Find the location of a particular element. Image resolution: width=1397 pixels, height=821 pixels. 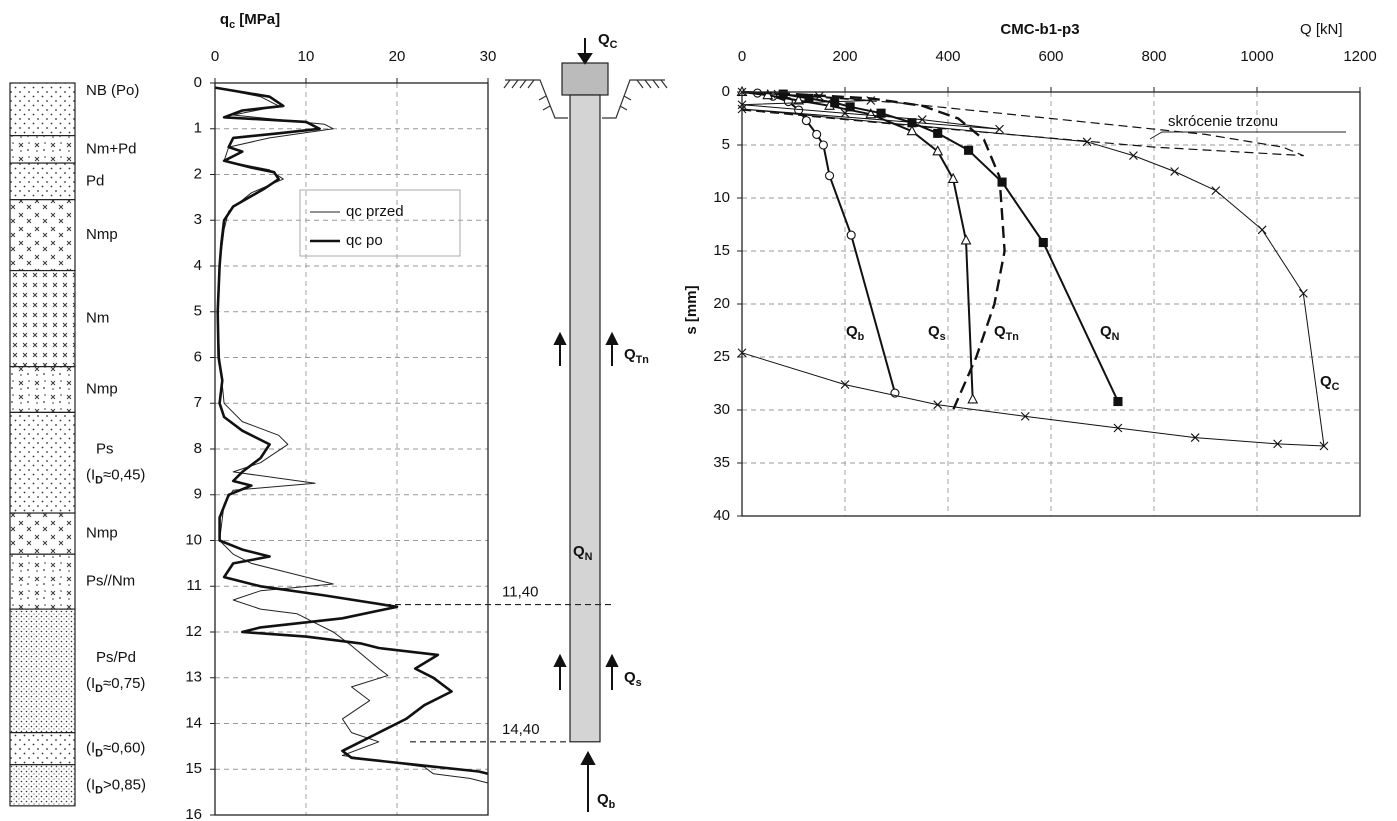

text-part: Nm is located at coordinates (97, 318).